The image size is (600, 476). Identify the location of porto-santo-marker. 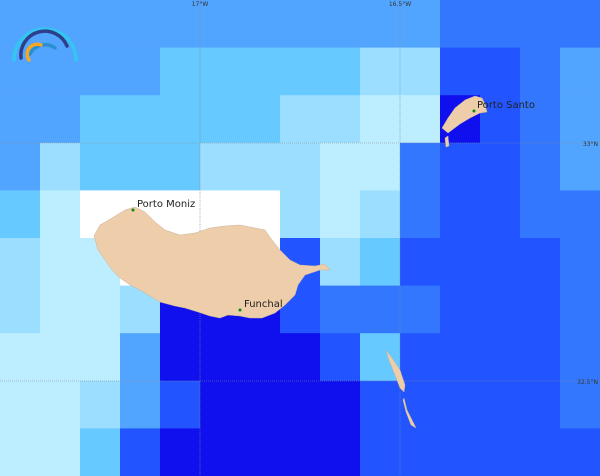
(474, 111).